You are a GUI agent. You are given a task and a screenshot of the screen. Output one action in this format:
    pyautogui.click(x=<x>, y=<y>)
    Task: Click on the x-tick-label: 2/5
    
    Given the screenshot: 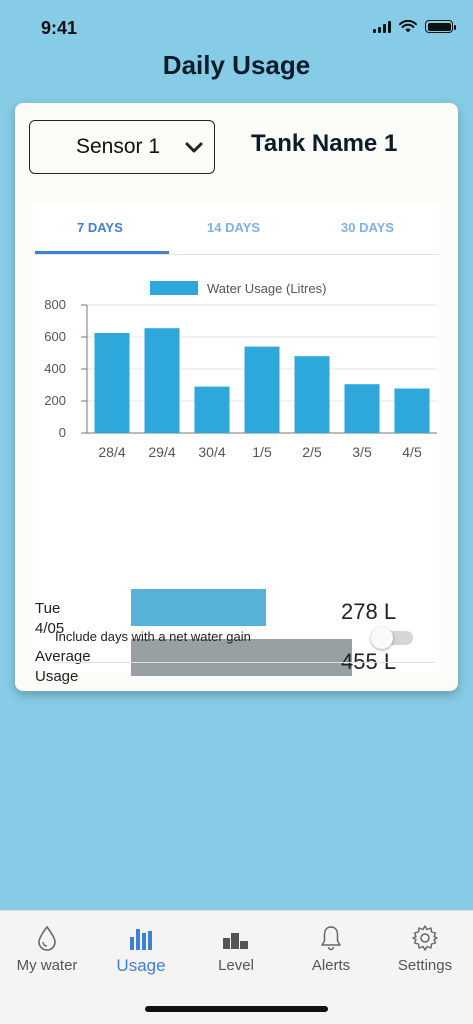 What is the action you would take?
    pyautogui.click(x=312, y=452)
    